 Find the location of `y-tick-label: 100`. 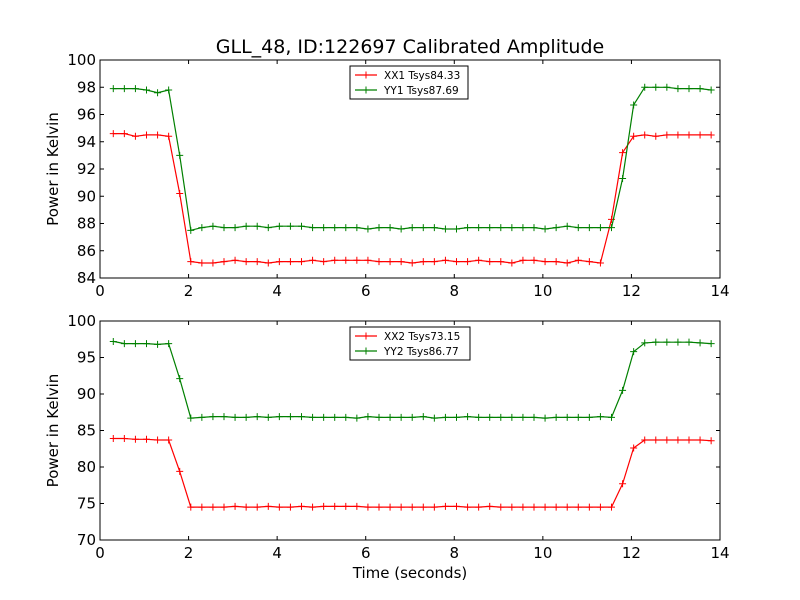

y-tick-label: 100 is located at coordinates (81, 60).